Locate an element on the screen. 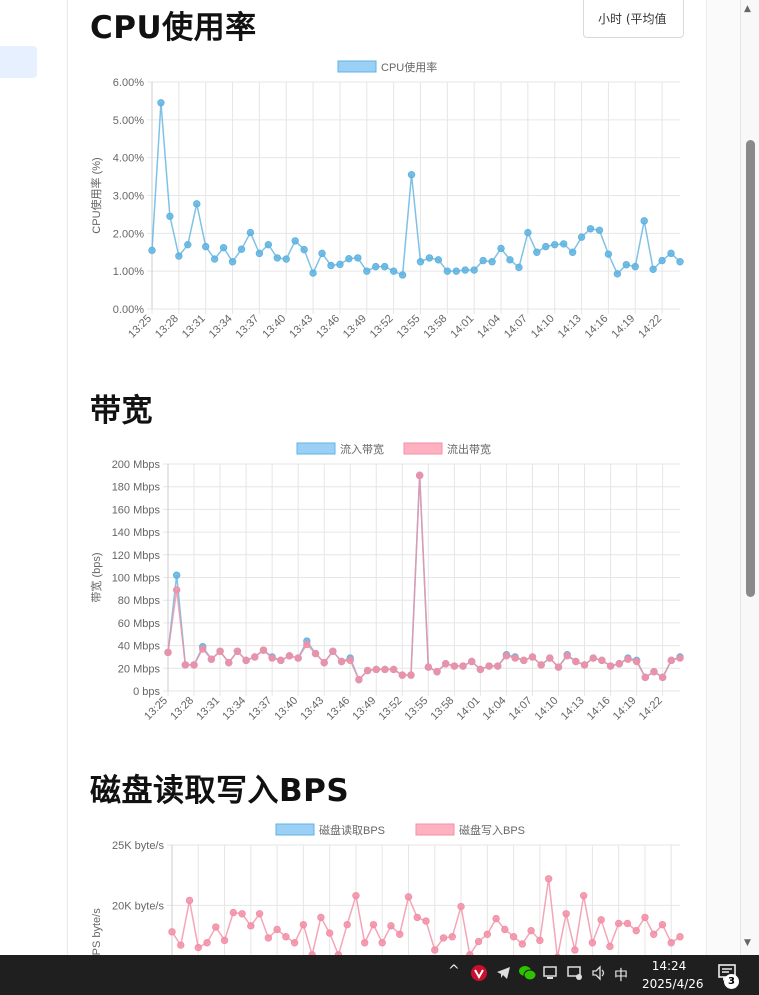 Image resolution: width=759 pixels, height=995 pixels. legend-label: CPU使用率 is located at coordinates (409, 67).